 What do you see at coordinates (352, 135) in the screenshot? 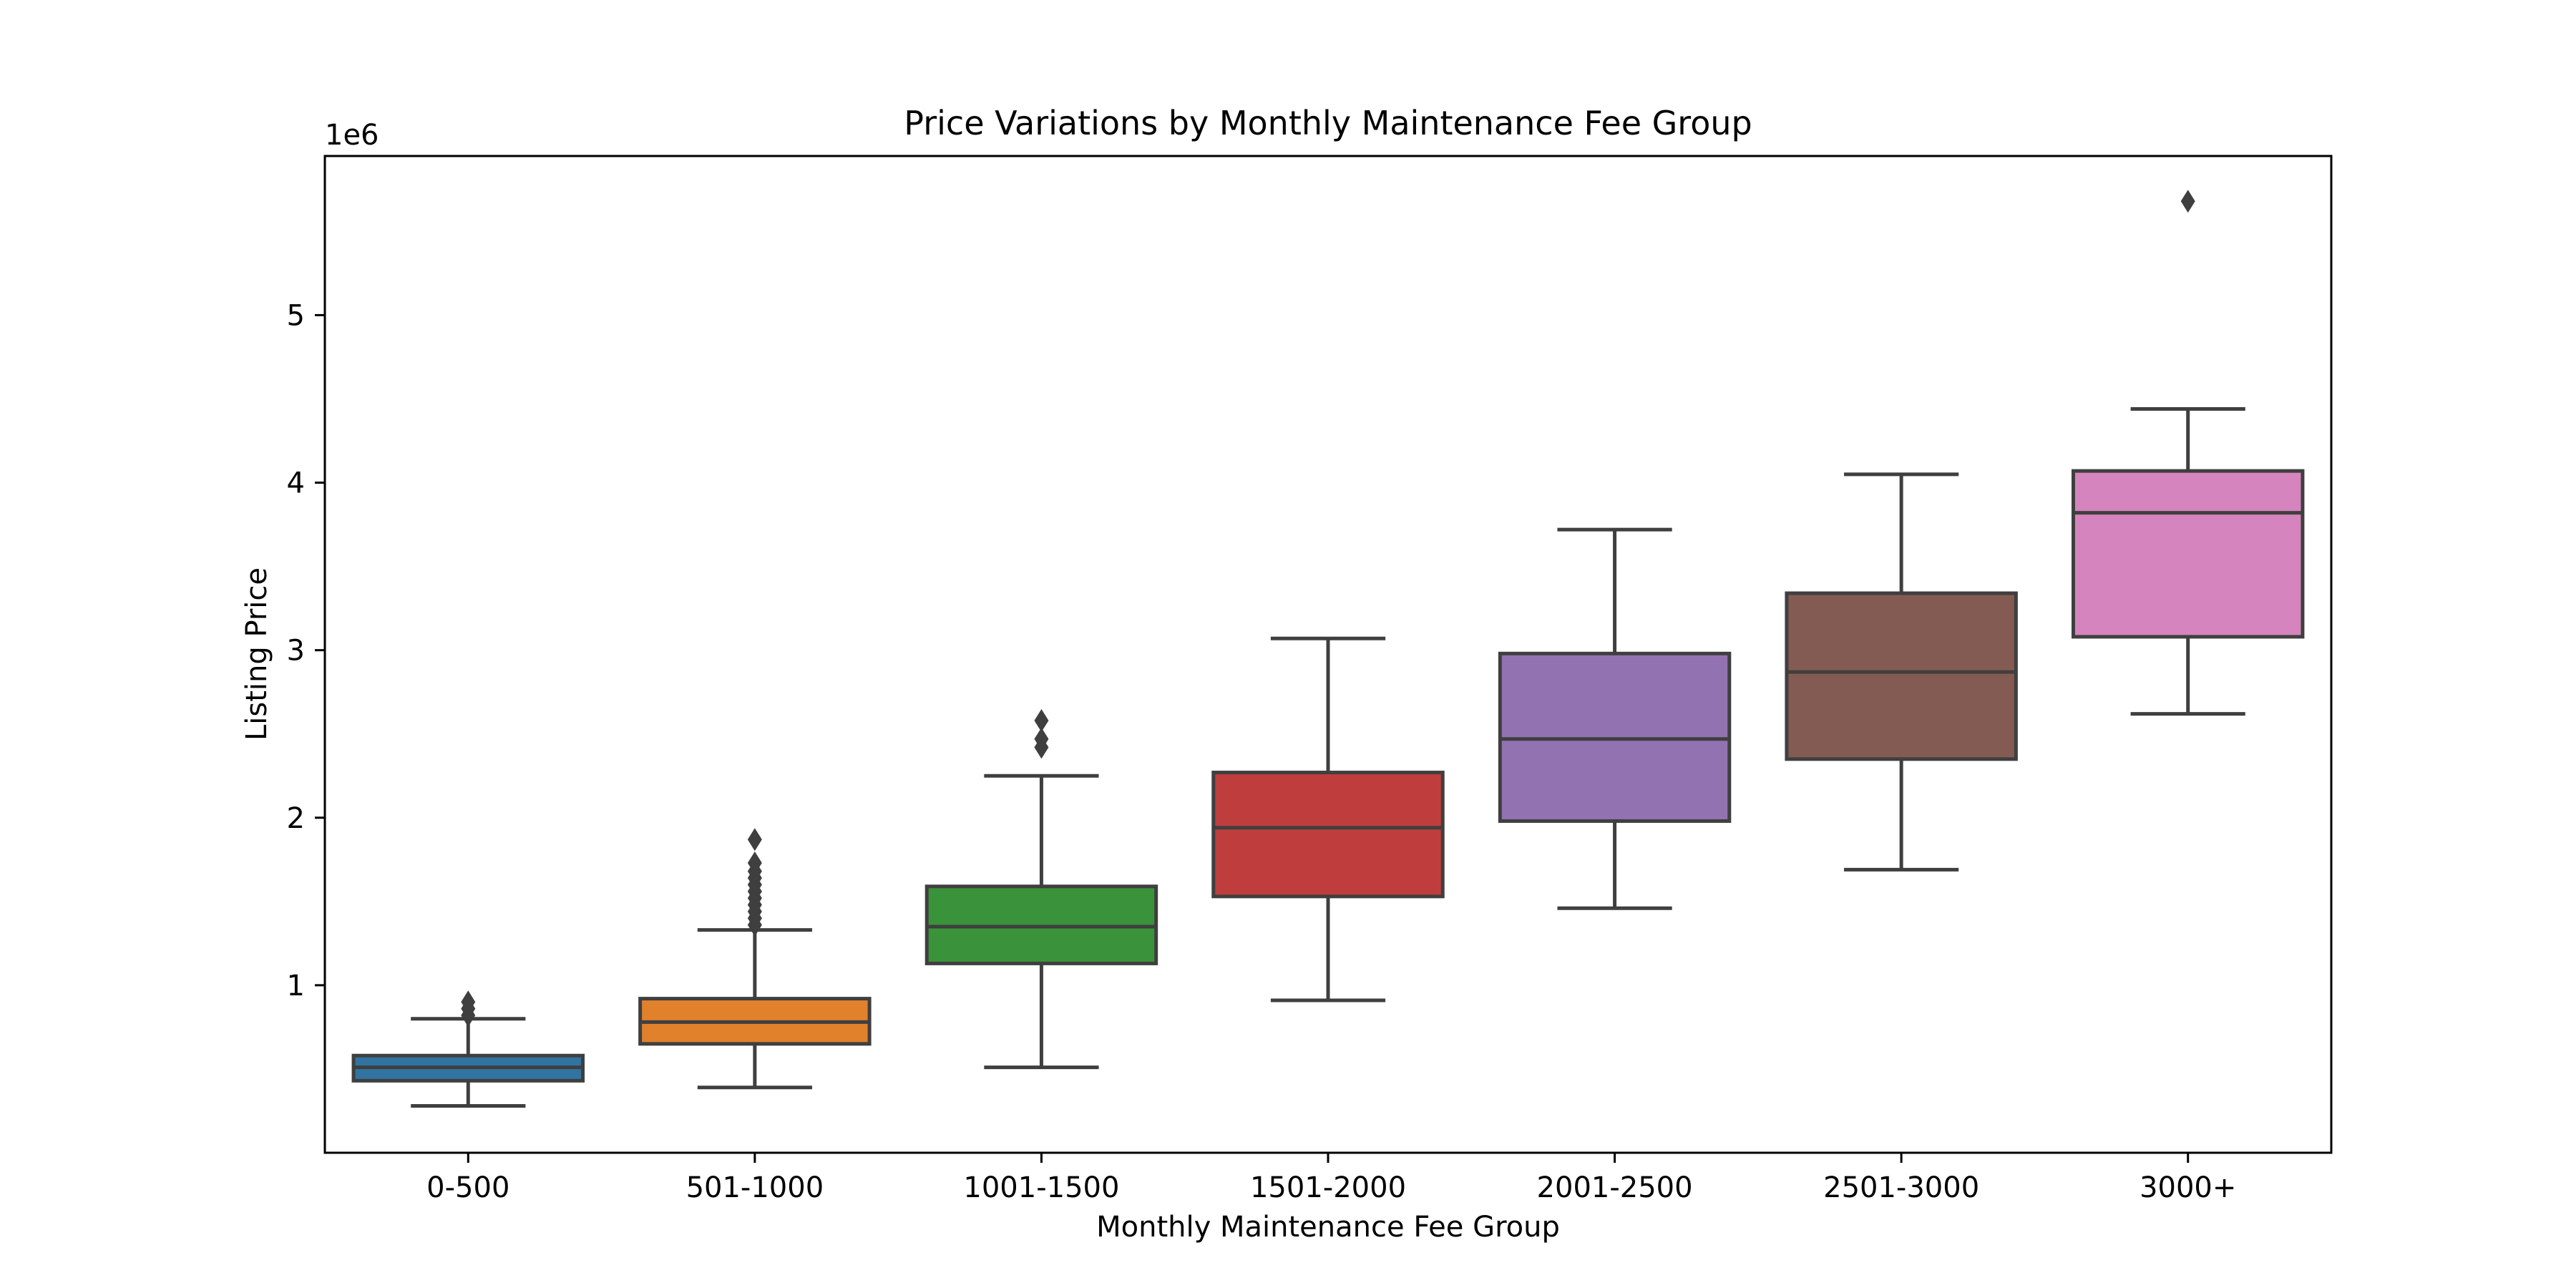
I see `y-axis-offset-label: 1e6` at bounding box center [352, 135].